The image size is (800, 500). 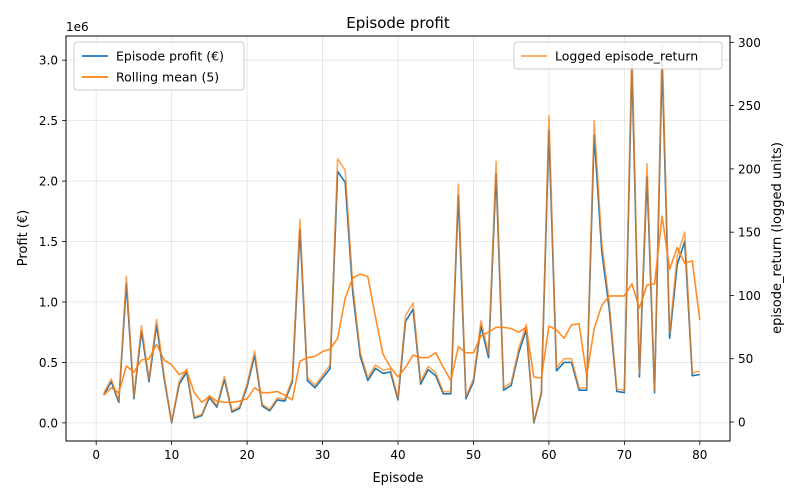 I want to click on x-tick-label: 30, so click(x=322, y=455).